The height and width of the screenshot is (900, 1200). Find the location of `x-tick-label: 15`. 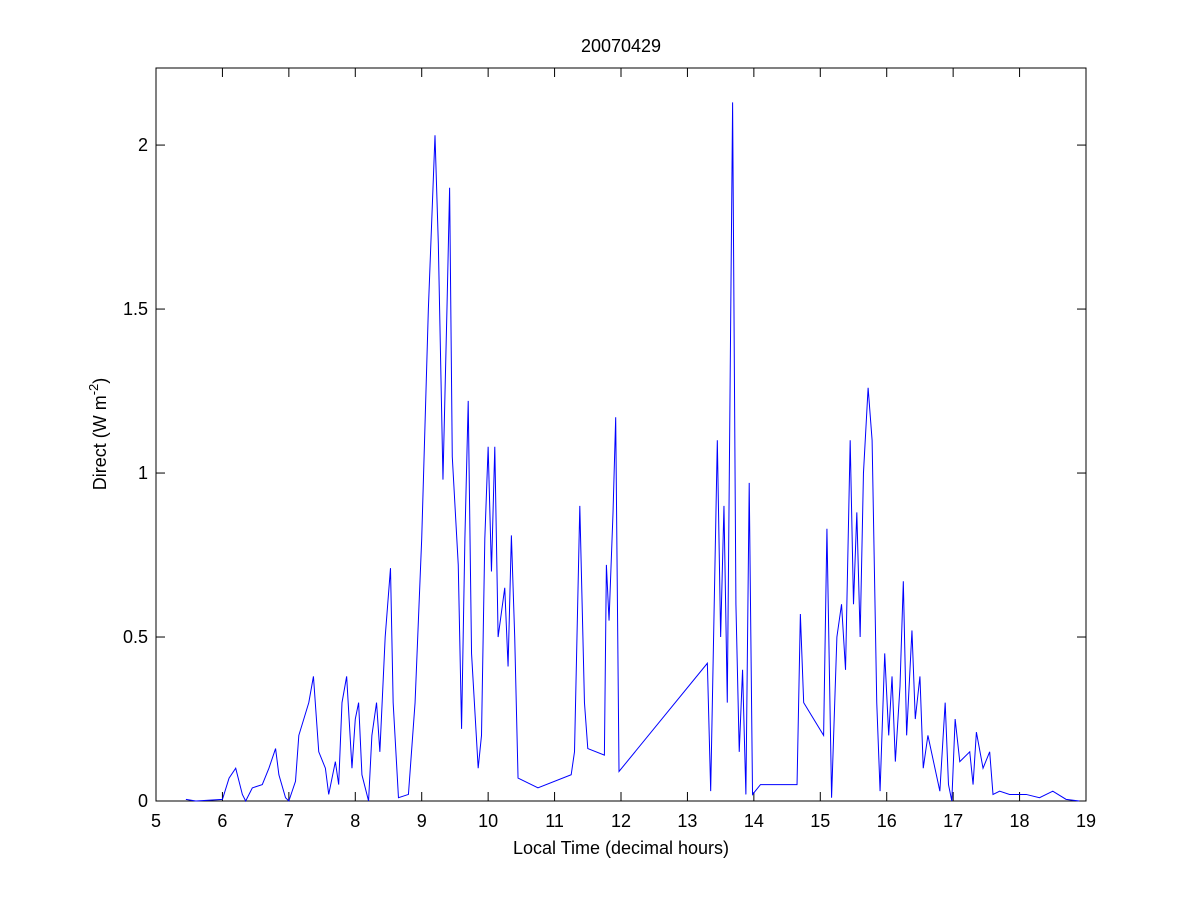

x-tick-label: 15 is located at coordinates (820, 821).